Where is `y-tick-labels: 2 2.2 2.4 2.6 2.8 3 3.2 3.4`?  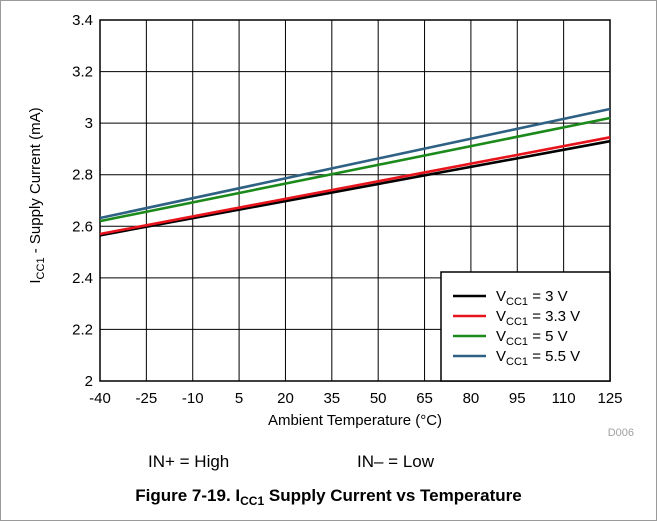
y-tick-labels: 2 2.2 2.4 2.6 2.8 3 3.2 3.4 is located at coordinates (82, 201).